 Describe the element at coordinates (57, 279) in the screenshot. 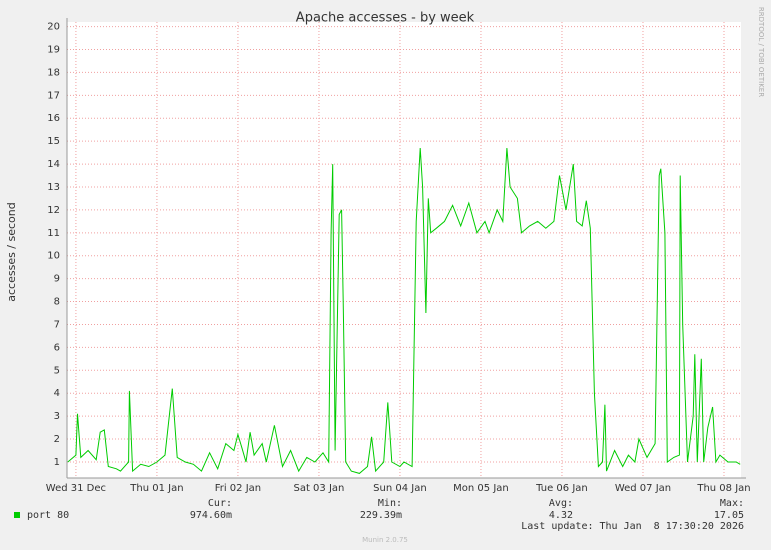

I see `y-tick-label: 9` at that location.